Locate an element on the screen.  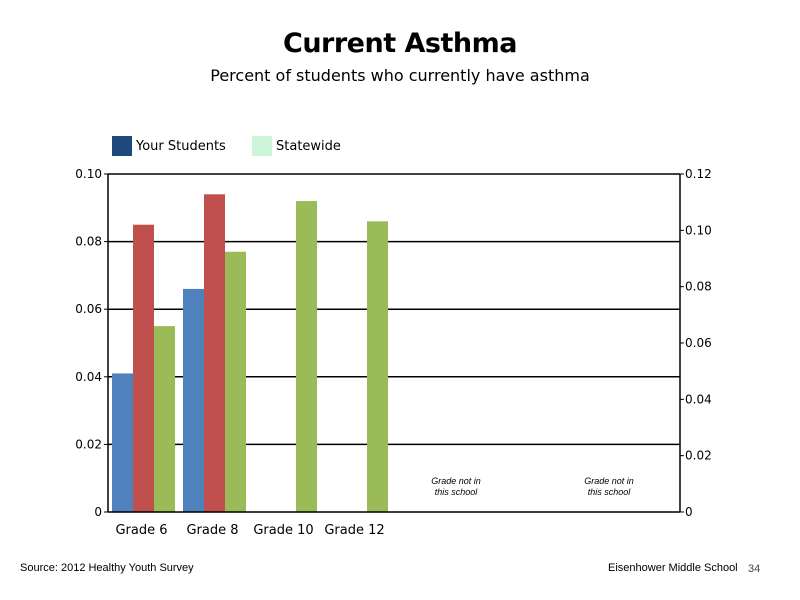
left-tick-label: 0 is located at coordinates (98, 512).